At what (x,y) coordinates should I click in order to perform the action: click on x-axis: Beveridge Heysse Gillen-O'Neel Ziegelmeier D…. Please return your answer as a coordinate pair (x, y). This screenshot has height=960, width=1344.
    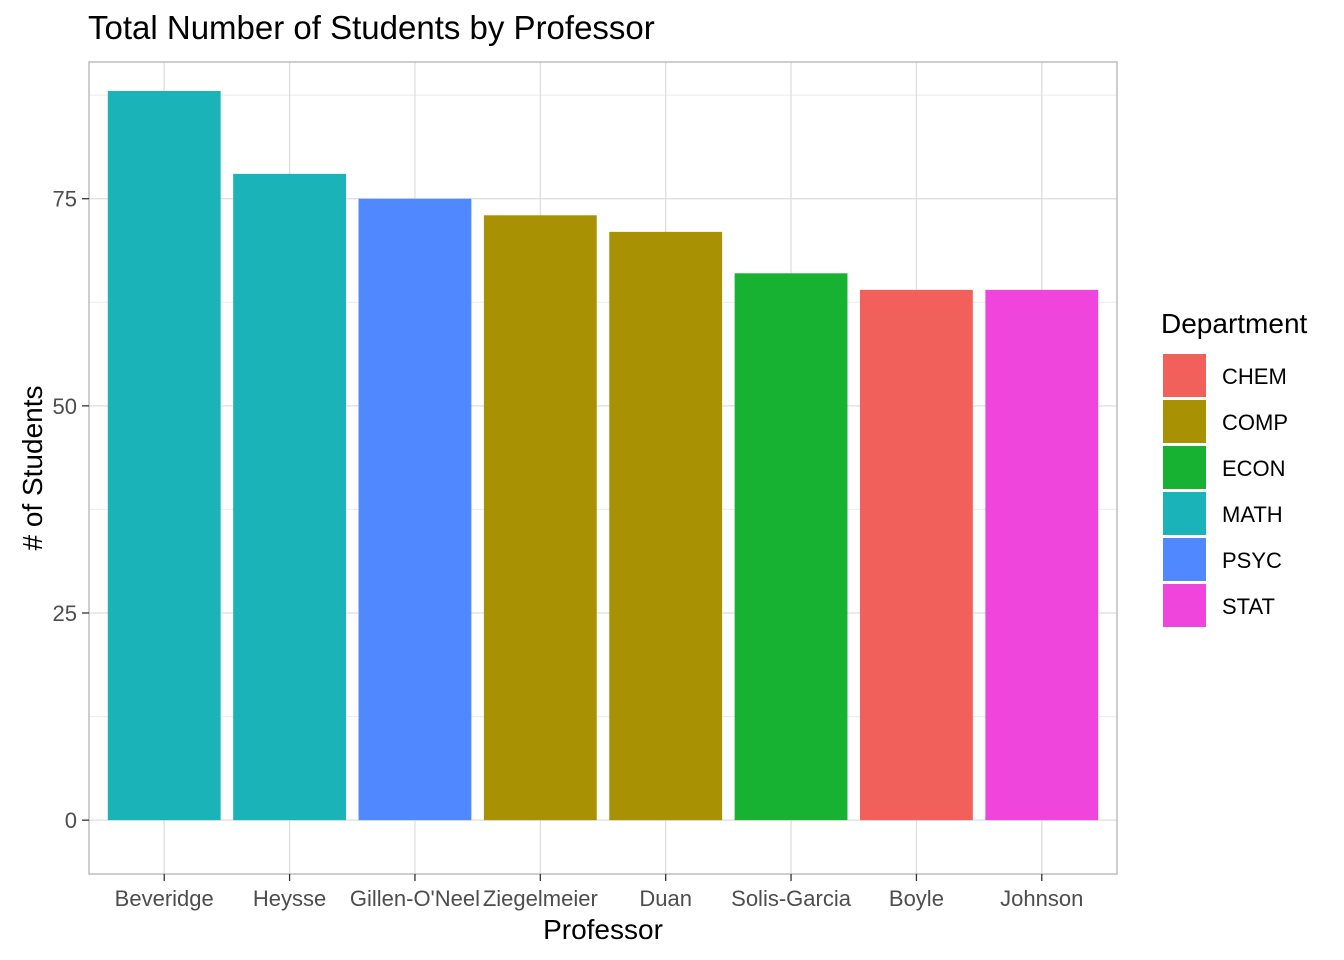
    Looking at the image, I should click on (599, 892).